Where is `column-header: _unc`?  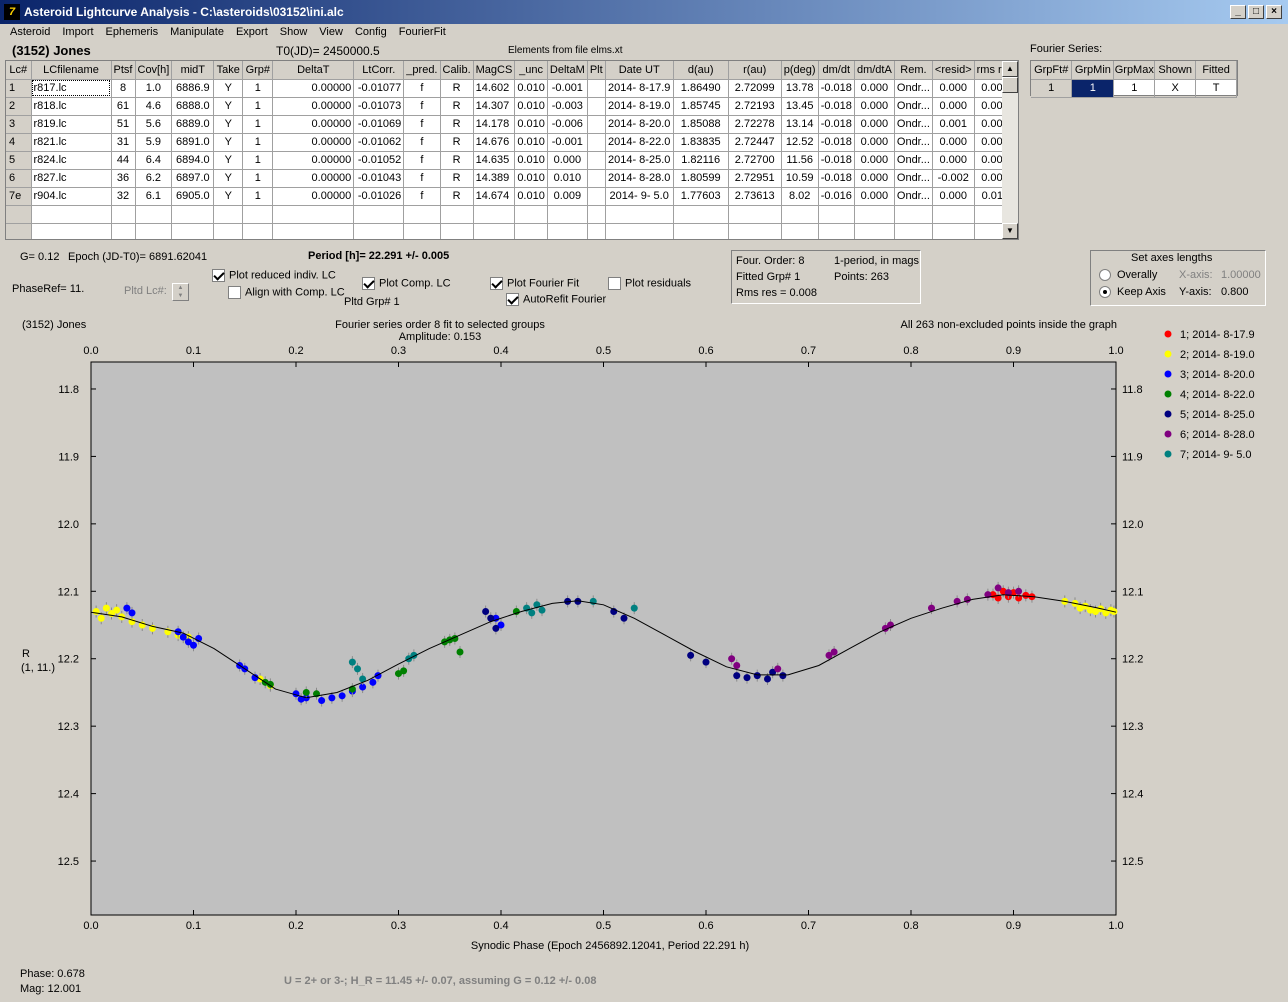
column-header: _unc is located at coordinates (531, 70).